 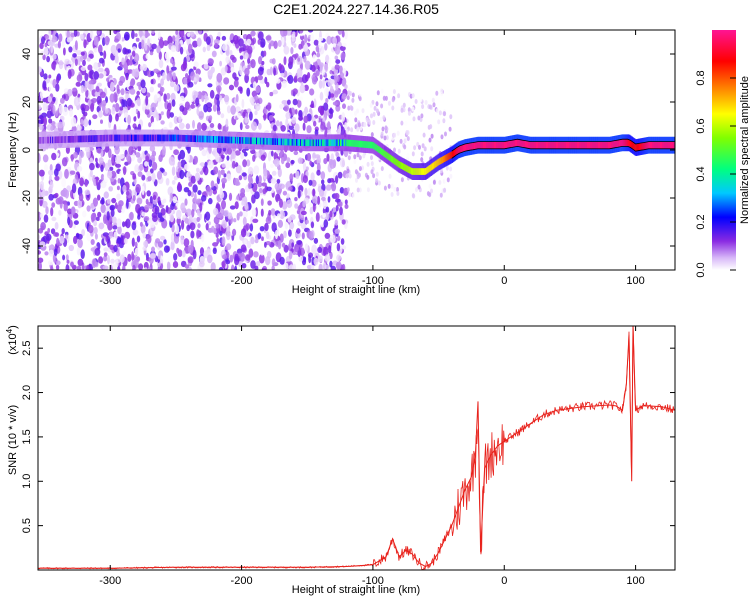 I want to click on spectrogram-y-axis-label: Frequency (Hz), so click(x=13, y=150).